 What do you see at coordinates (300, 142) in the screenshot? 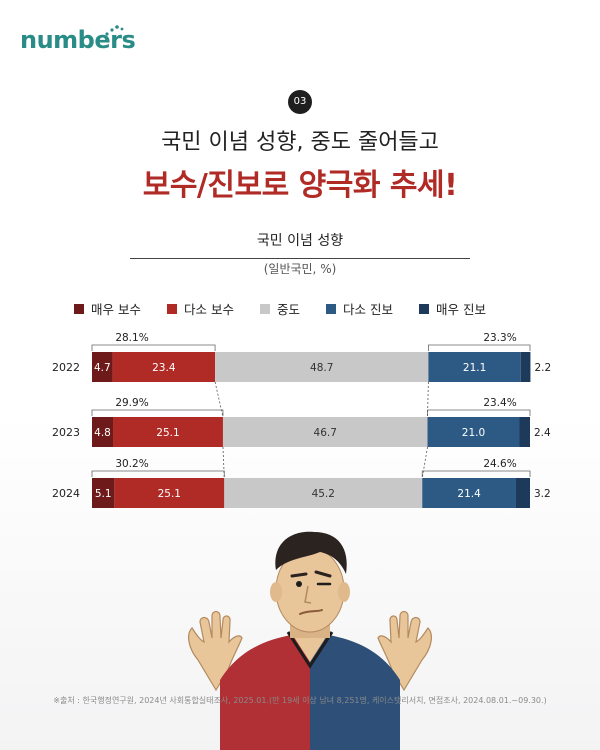
I see `headline-line1: 국민 이념 성향, 중도 줄어들고` at bounding box center [300, 142].